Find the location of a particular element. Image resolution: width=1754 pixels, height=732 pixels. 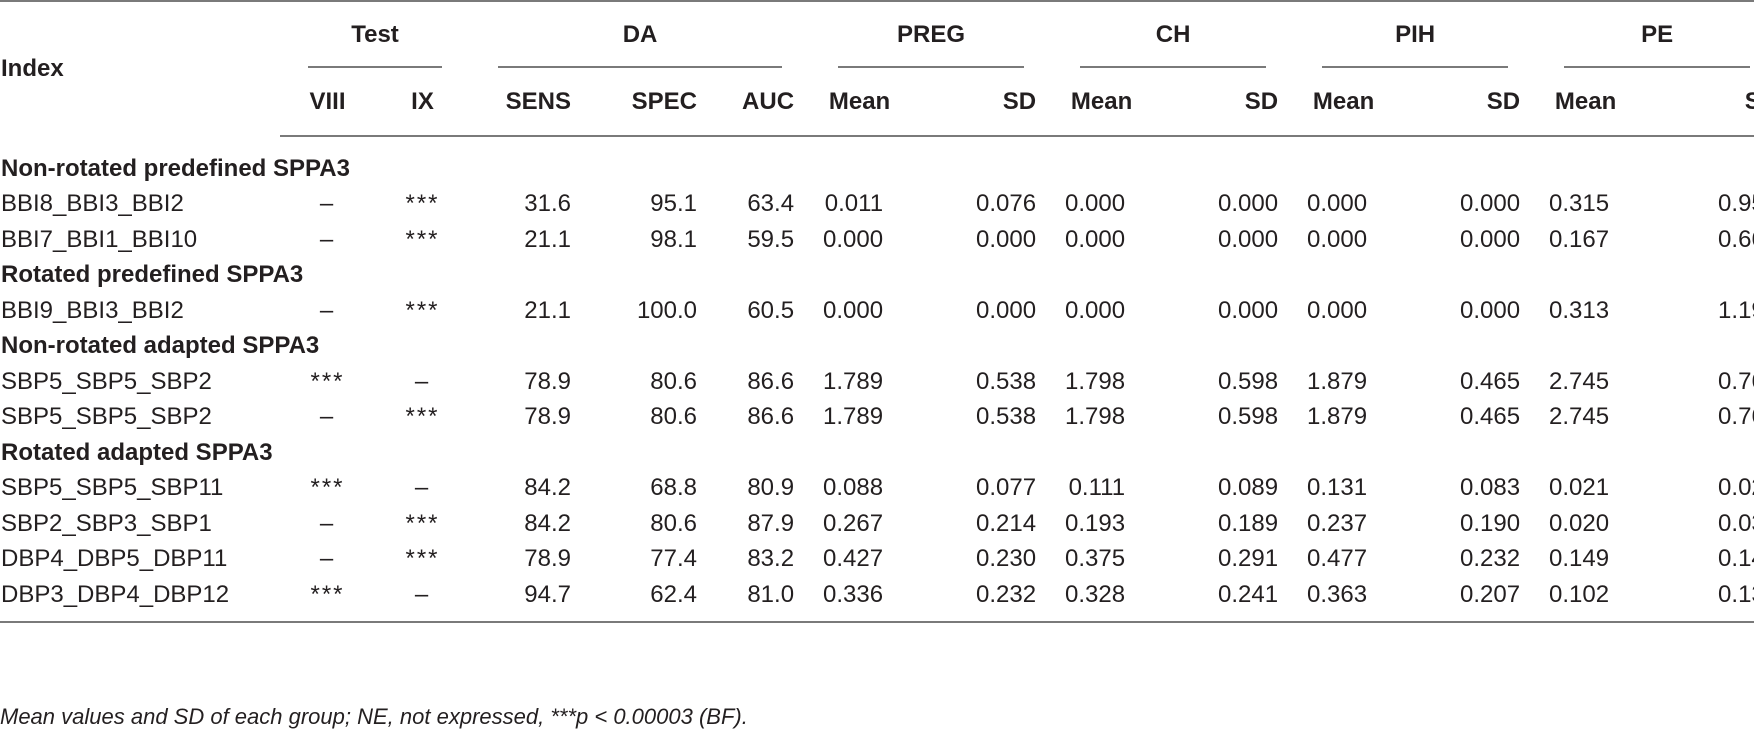

index-cell: BBI9_BBI3_BBI2 is located at coordinates (92, 310).